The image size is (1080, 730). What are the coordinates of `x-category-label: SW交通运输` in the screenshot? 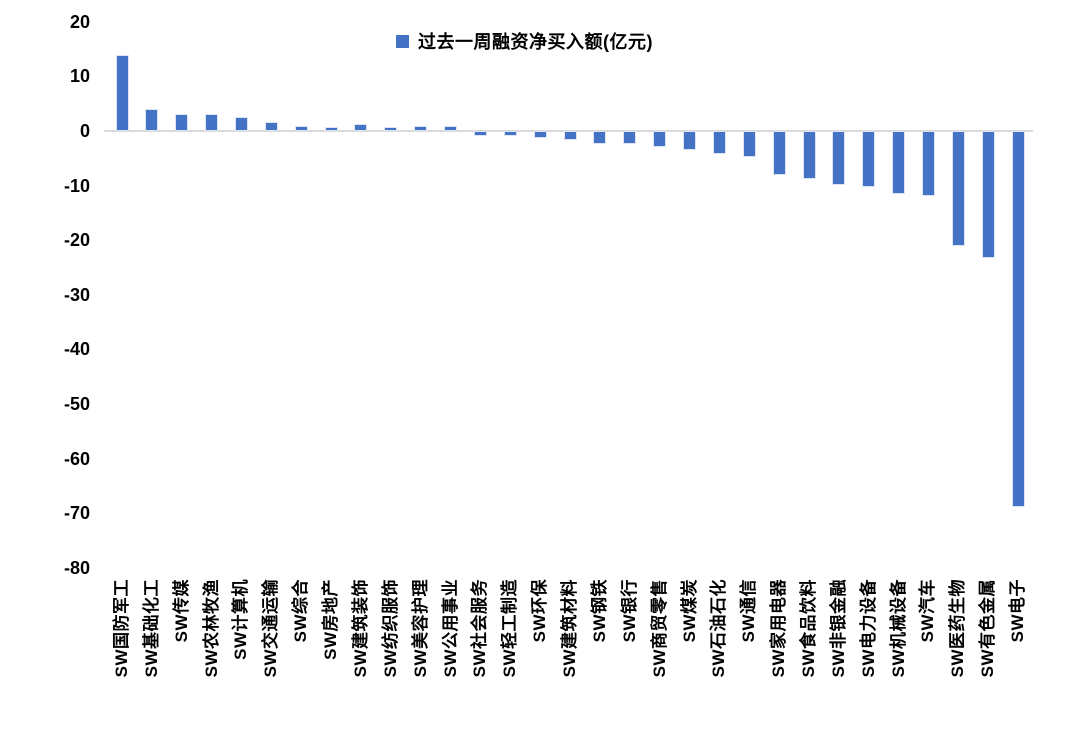 It's located at (271, 628).